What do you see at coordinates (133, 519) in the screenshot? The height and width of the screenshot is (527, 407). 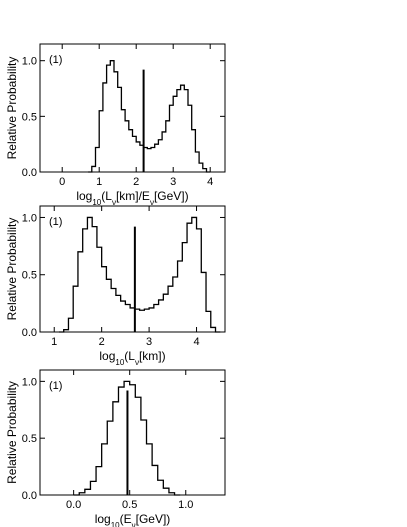 I see `x-axis-label: log10(Eν[GeV])` at bounding box center [133, 519].